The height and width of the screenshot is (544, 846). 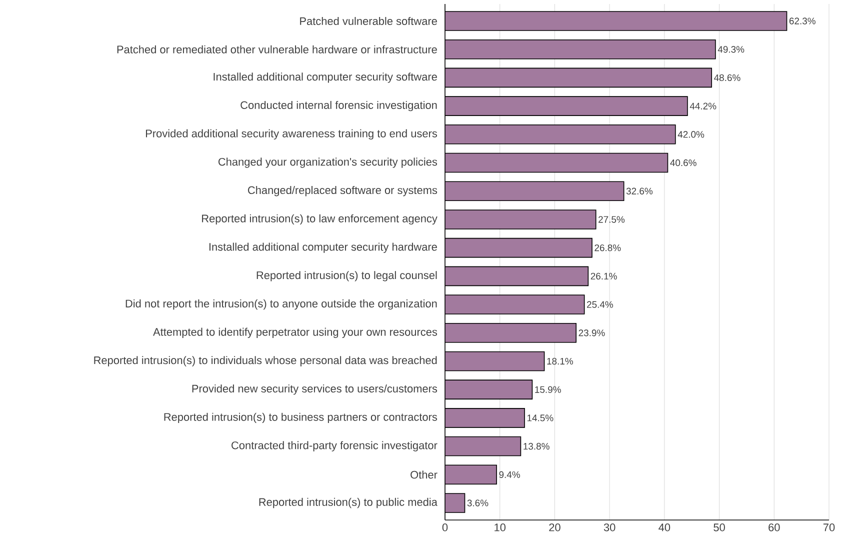 What do you see at coordinates (509, 474) in the screenshot?
I see `data-label: 9.4%` at bounding box center [509, 474].